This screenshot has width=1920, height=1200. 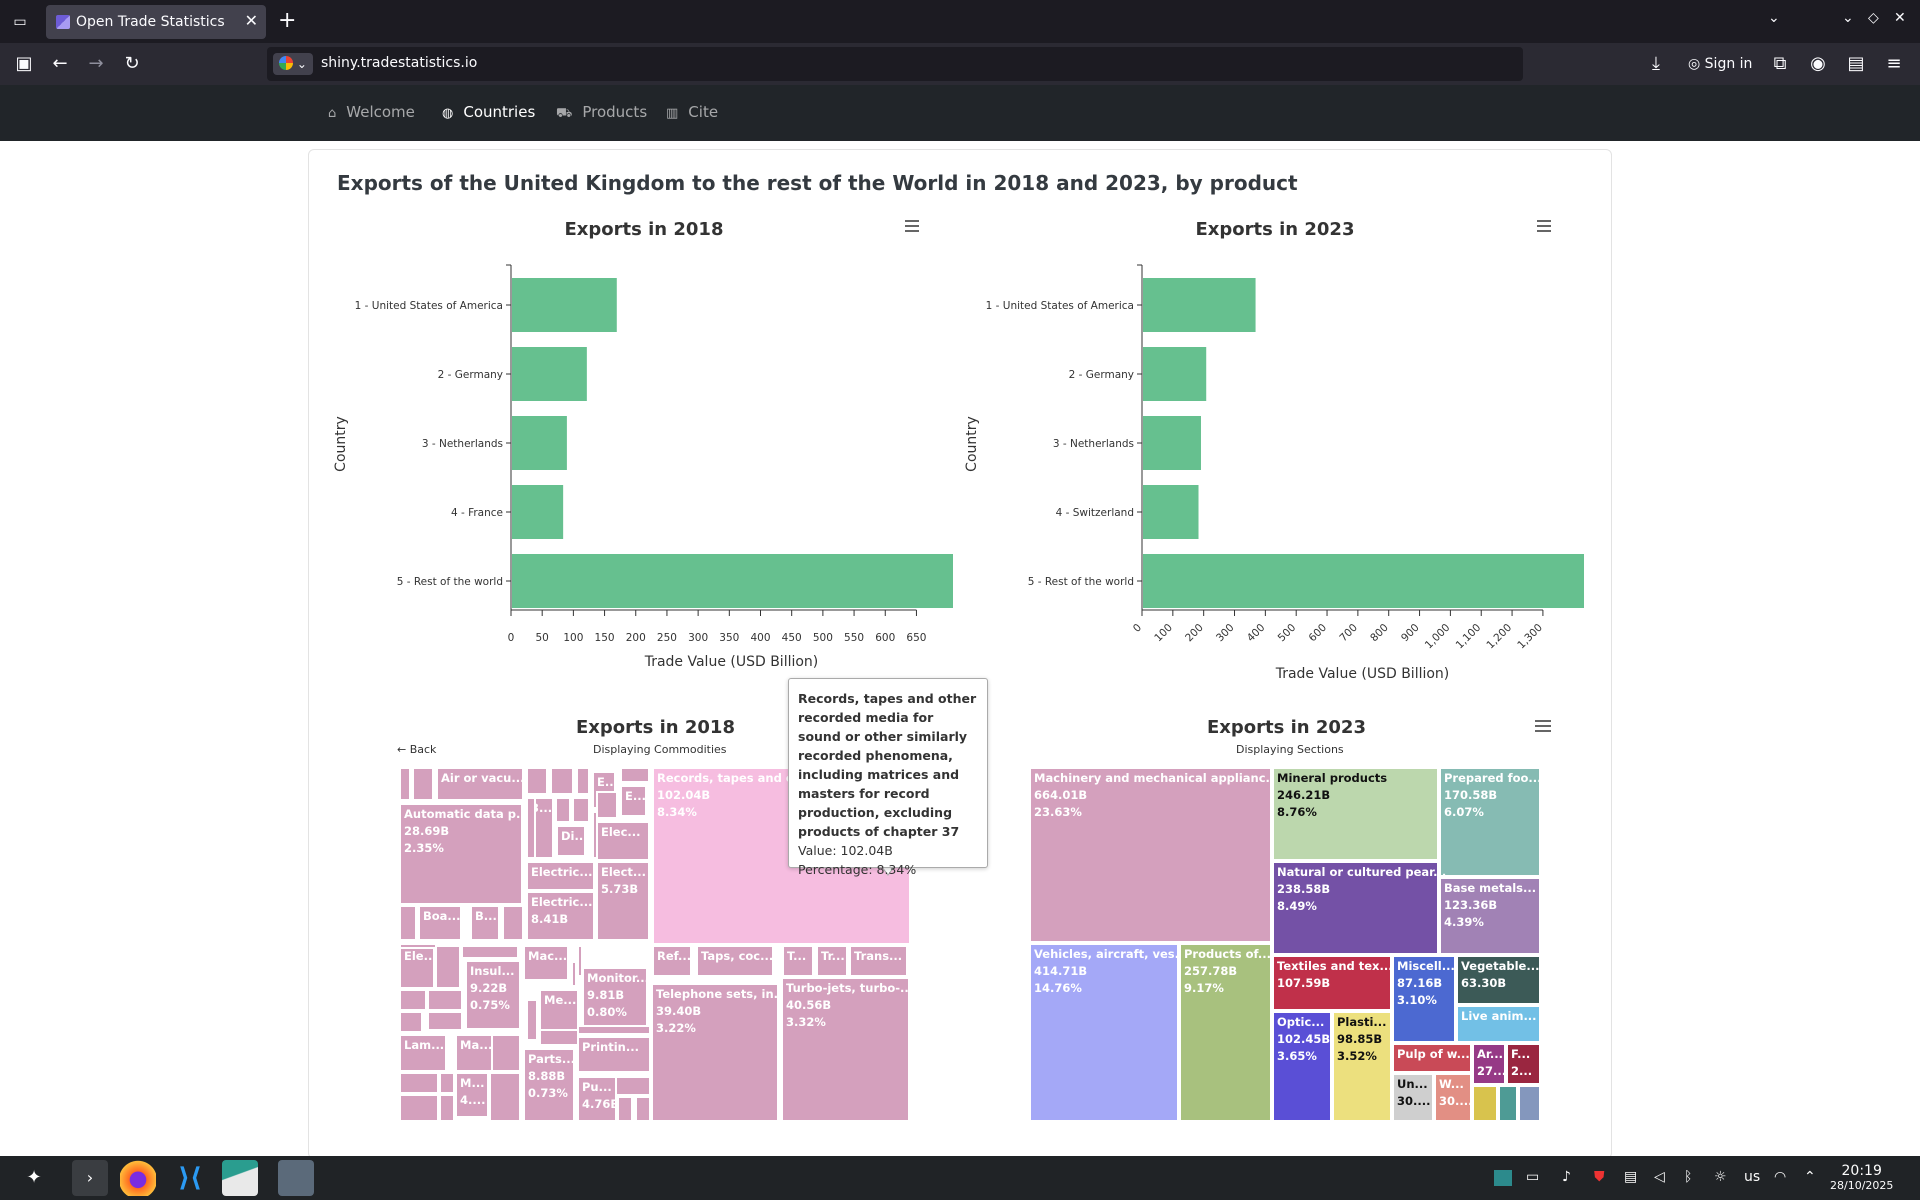 I want to click on vscode-icon: ⟩⟨, so click(x=190, y=1178).